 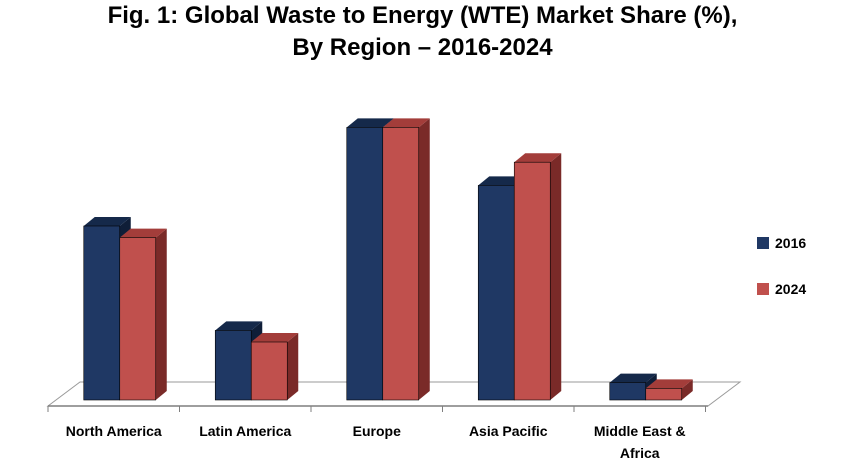 What do you see at coordinates (422, 47) in the screenshot?
I see `chart-title-line-2: By Region – 2016-2024` at bounding box center [422, 47].